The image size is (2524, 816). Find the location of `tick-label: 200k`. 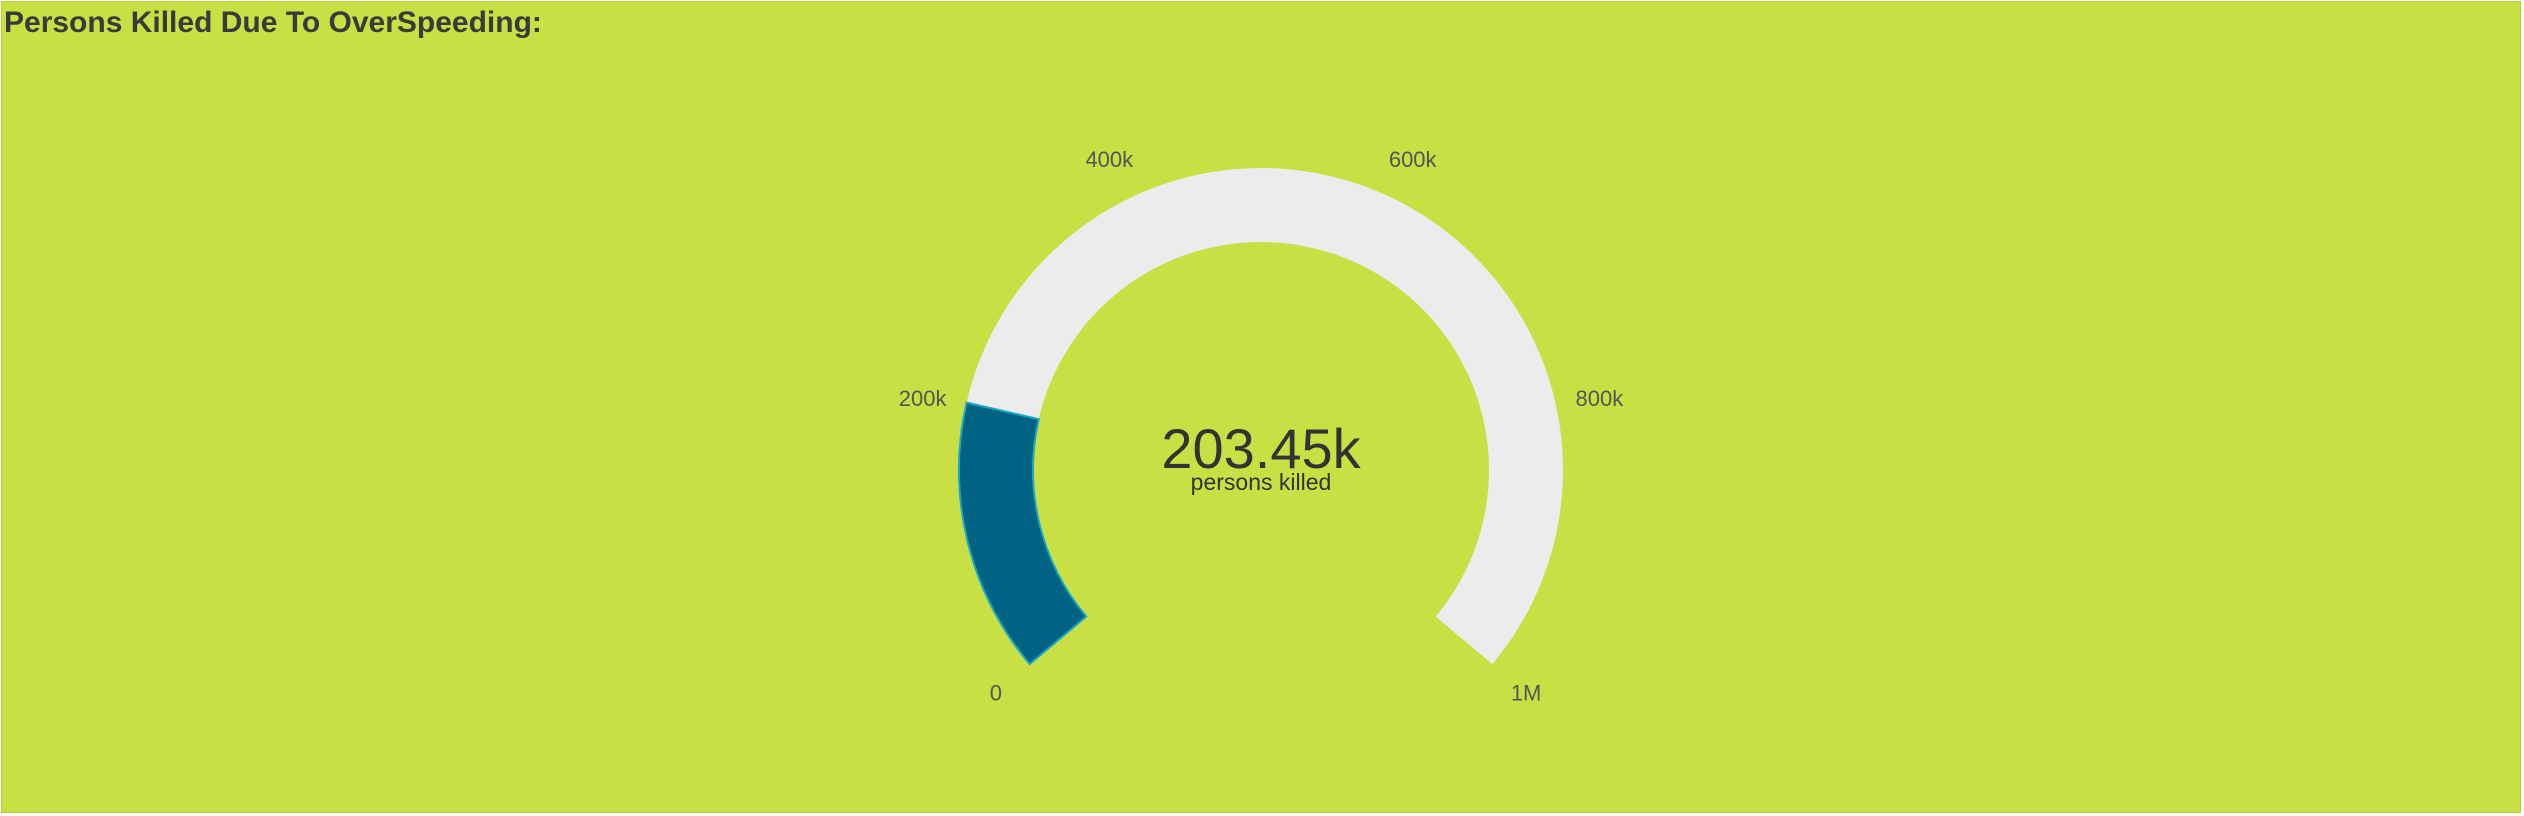

tick-label: 200k is located at coordinates (923, 398).